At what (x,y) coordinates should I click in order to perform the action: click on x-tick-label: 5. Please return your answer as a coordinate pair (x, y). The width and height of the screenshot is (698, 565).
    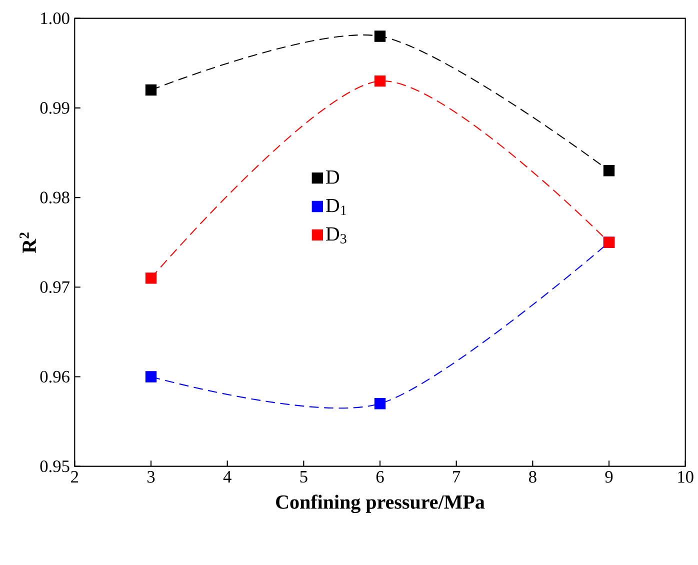
    Looking at the image, I should click on (304, 477).